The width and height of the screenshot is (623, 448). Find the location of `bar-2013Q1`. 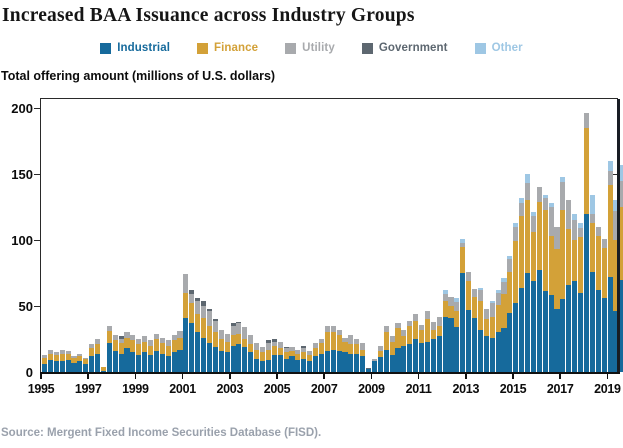

bar-2013Q1 is located at coordinates (469, 235).